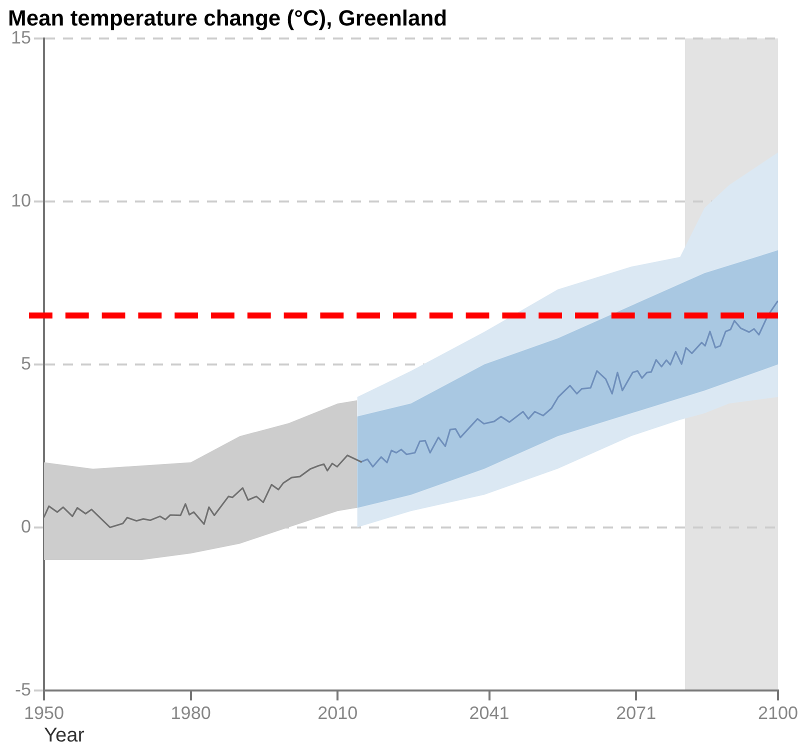 The image size is (801, 752). I want to click on x-tick-label: 2041, so click(489, 713).